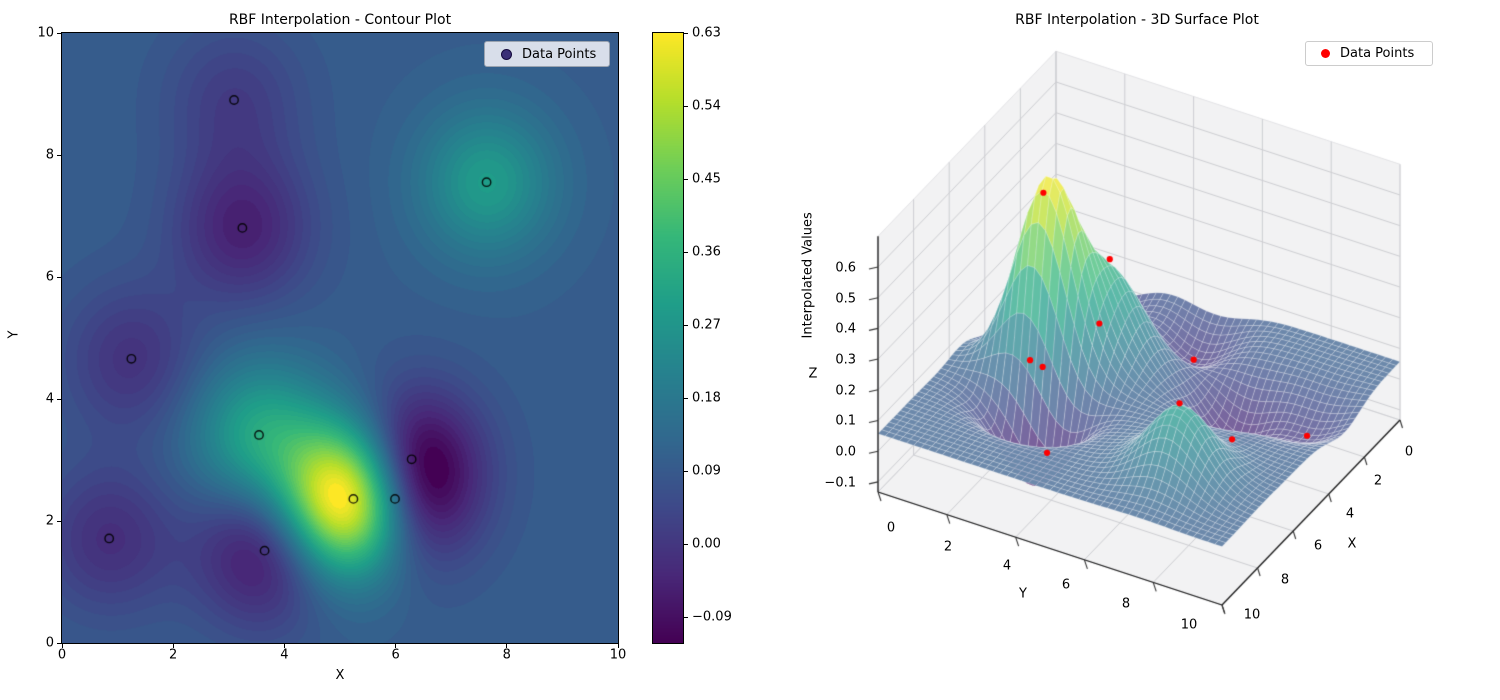 Image resolution: width=1500 pixels, height=700 pixels. What do you see at coordinates (1066, 585) in the screenshot?
I see `surface-y-tick-label: 6` at bounding box center [1066, 585].